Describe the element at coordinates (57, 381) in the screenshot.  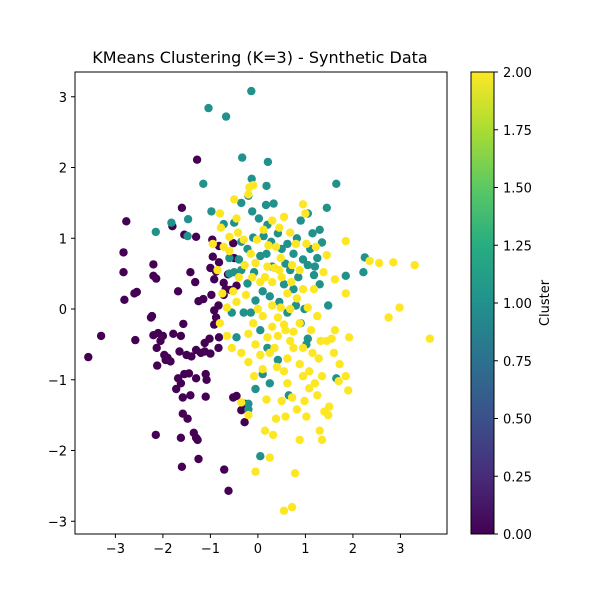
I see `y-tick-label: −1` at that location.